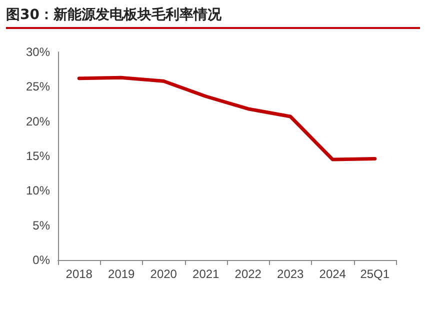 The width and height of the screenshot is (426, 327). What do you see at coordinates (41, 260) in the screenshot?
I see `y-tick-label: 0%` at bounding box center [41, 260].